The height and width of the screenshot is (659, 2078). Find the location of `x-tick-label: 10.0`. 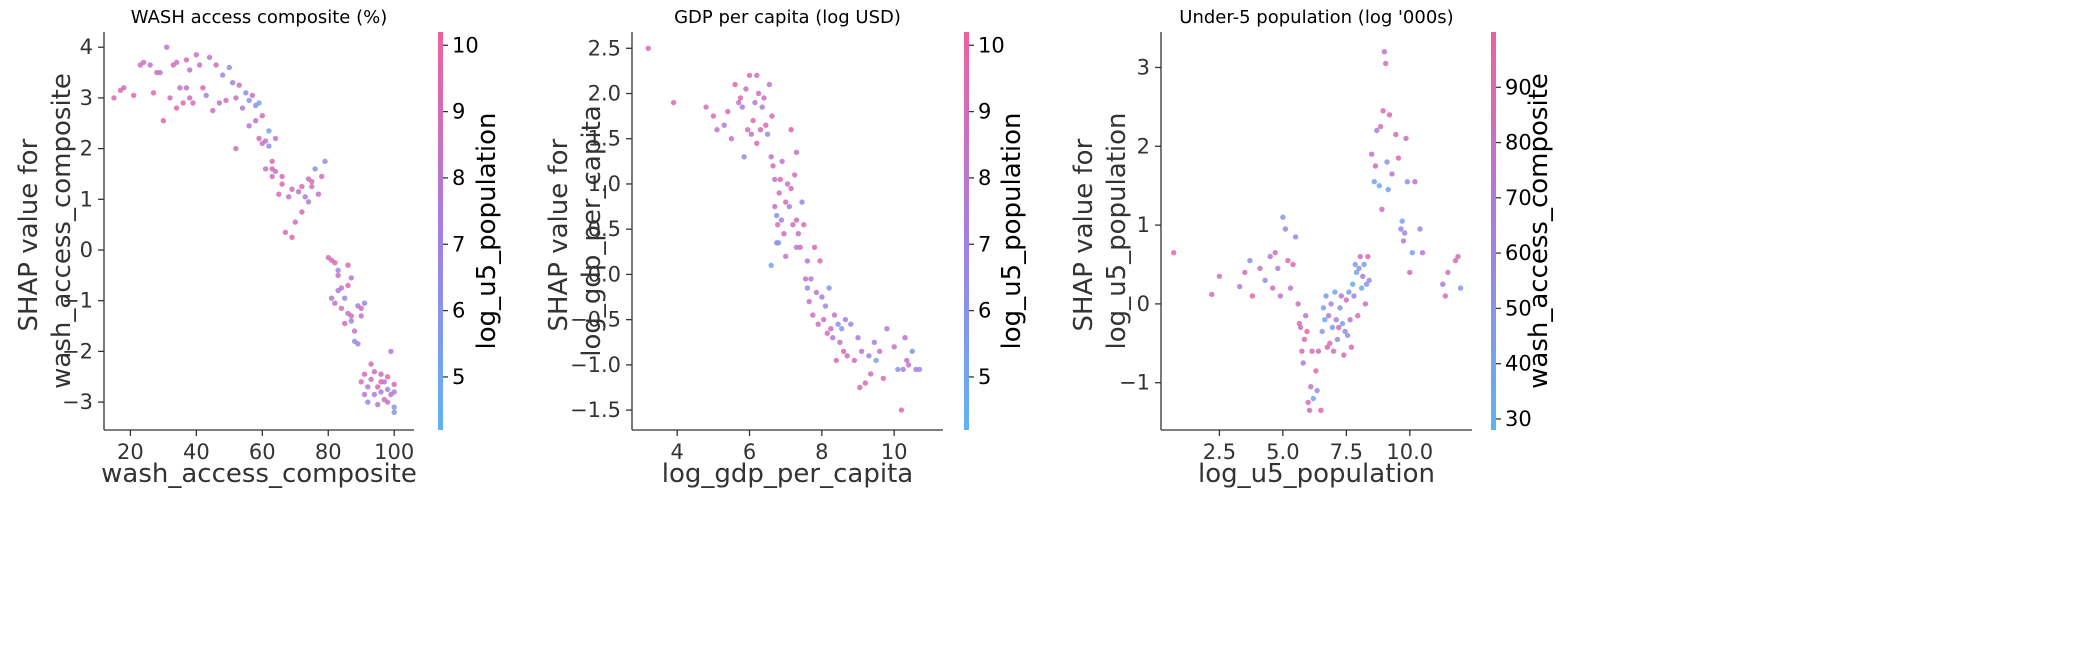

x-tick-label: 10.0 is located at coordinates (1409, 452).